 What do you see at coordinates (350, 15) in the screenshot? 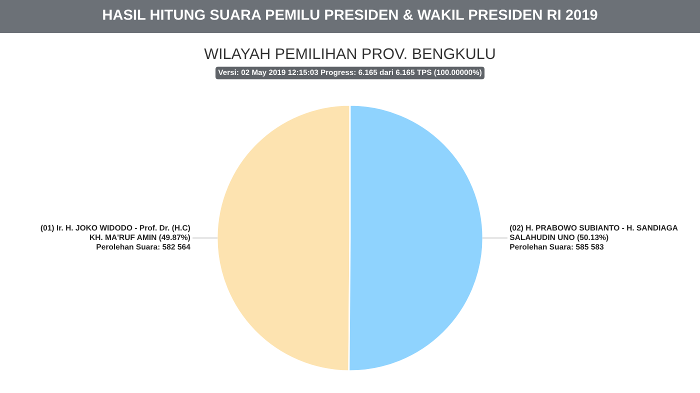
I see `chart-title: HASIL HITUNG SUARA PEMILU PRESIDEN & WAKIL PRESIDEN RI 2019` at bounding box center [350, 15].